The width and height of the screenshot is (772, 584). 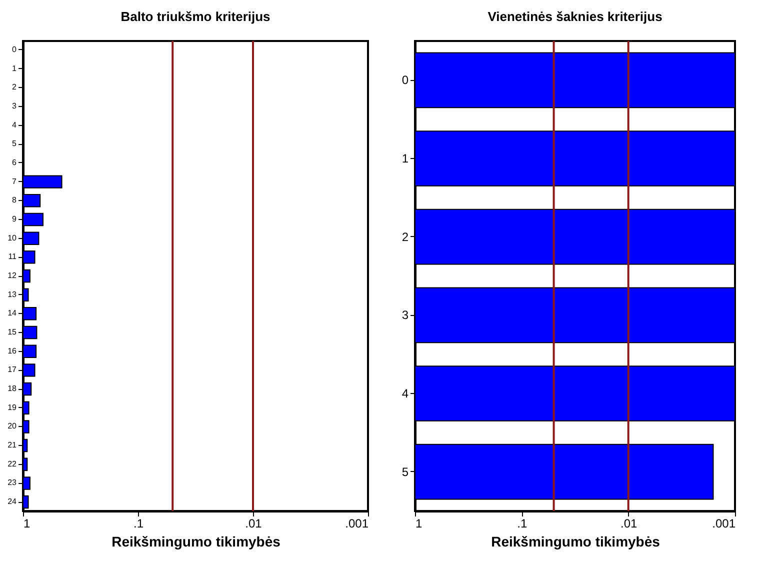 I want to click on y-tick-label: 17, so click(x=13, y=369).